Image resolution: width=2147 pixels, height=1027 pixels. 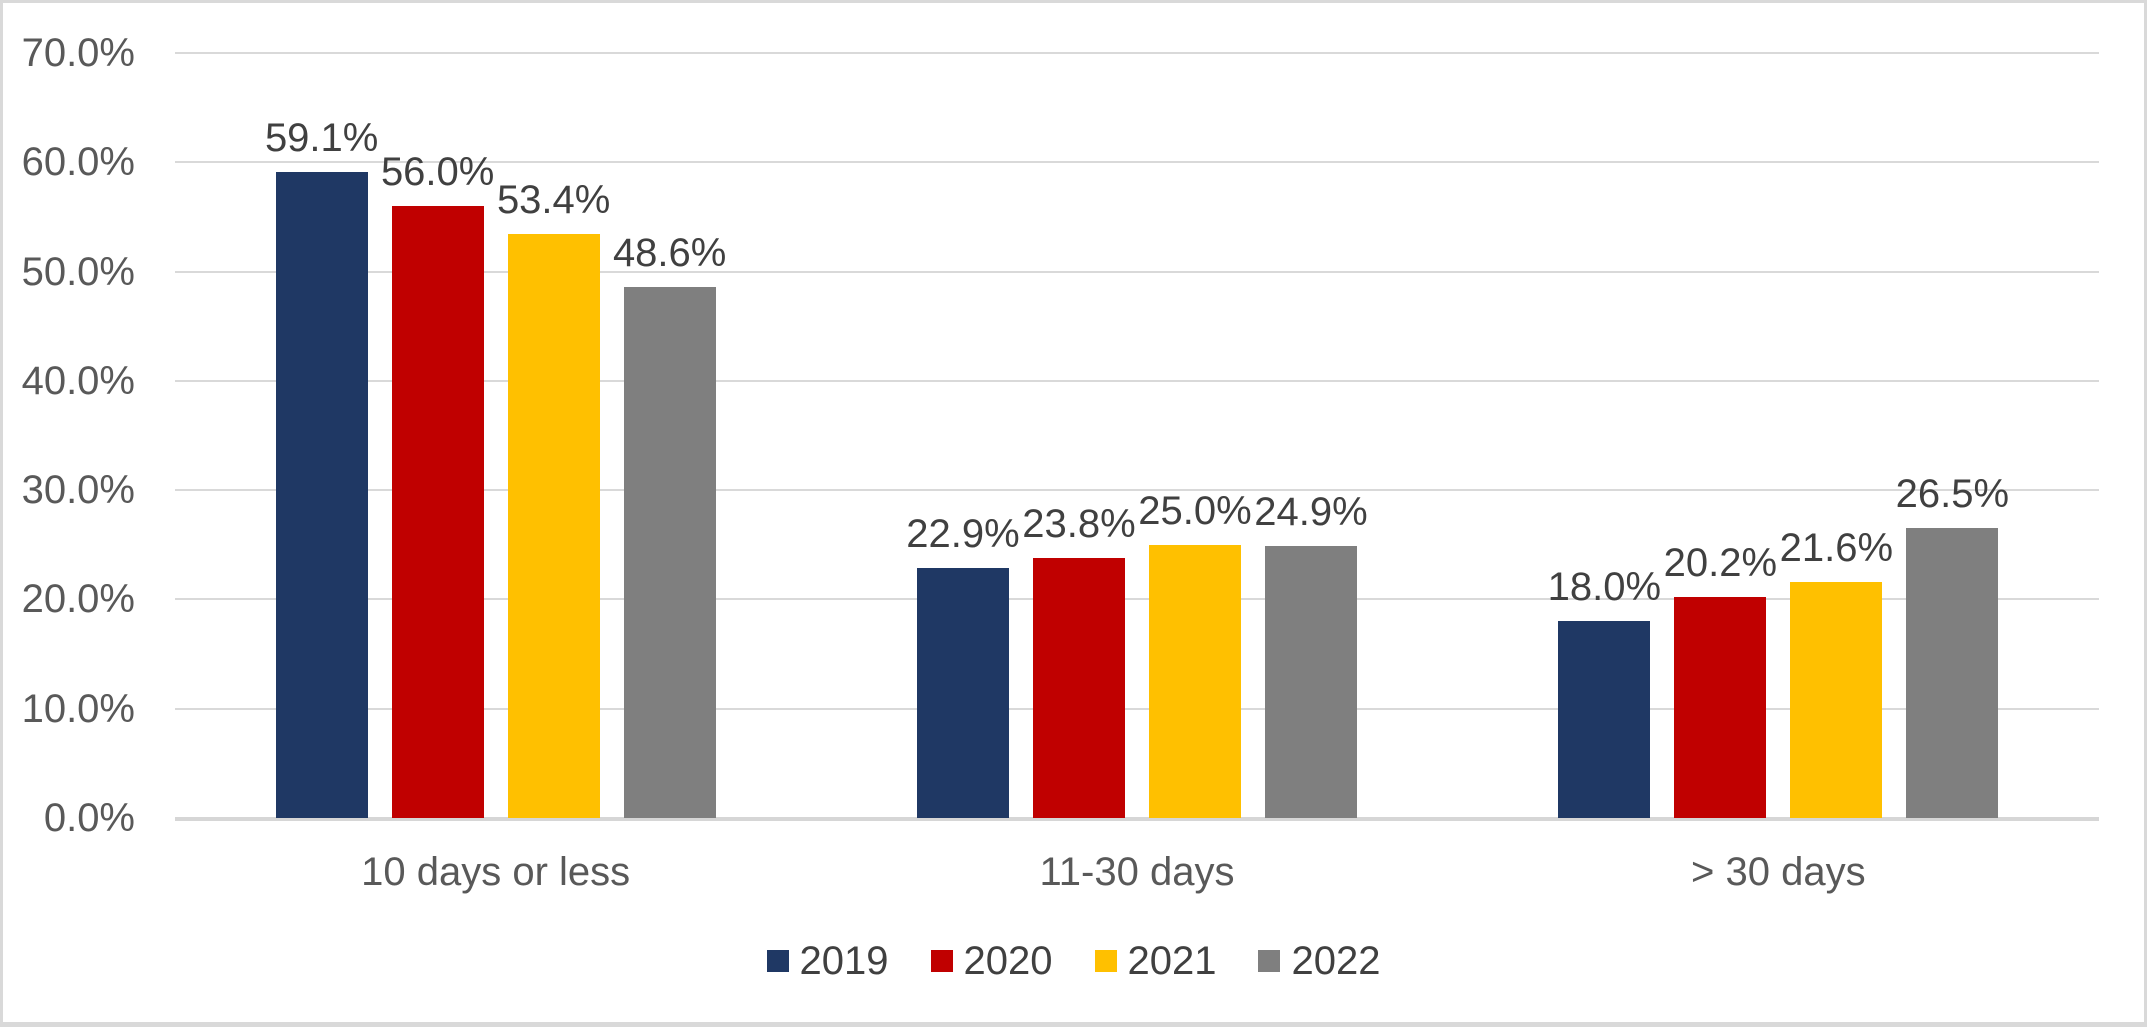 I want to click on legend-swatch-2019, so click(x=777, y=961).